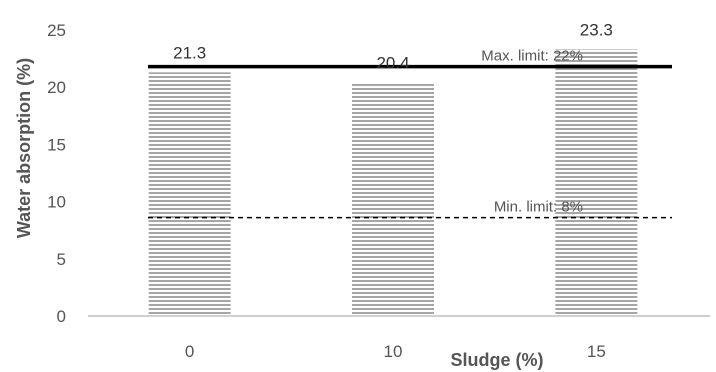  I want to click on y-tick-label: 25, so click(56, 30).